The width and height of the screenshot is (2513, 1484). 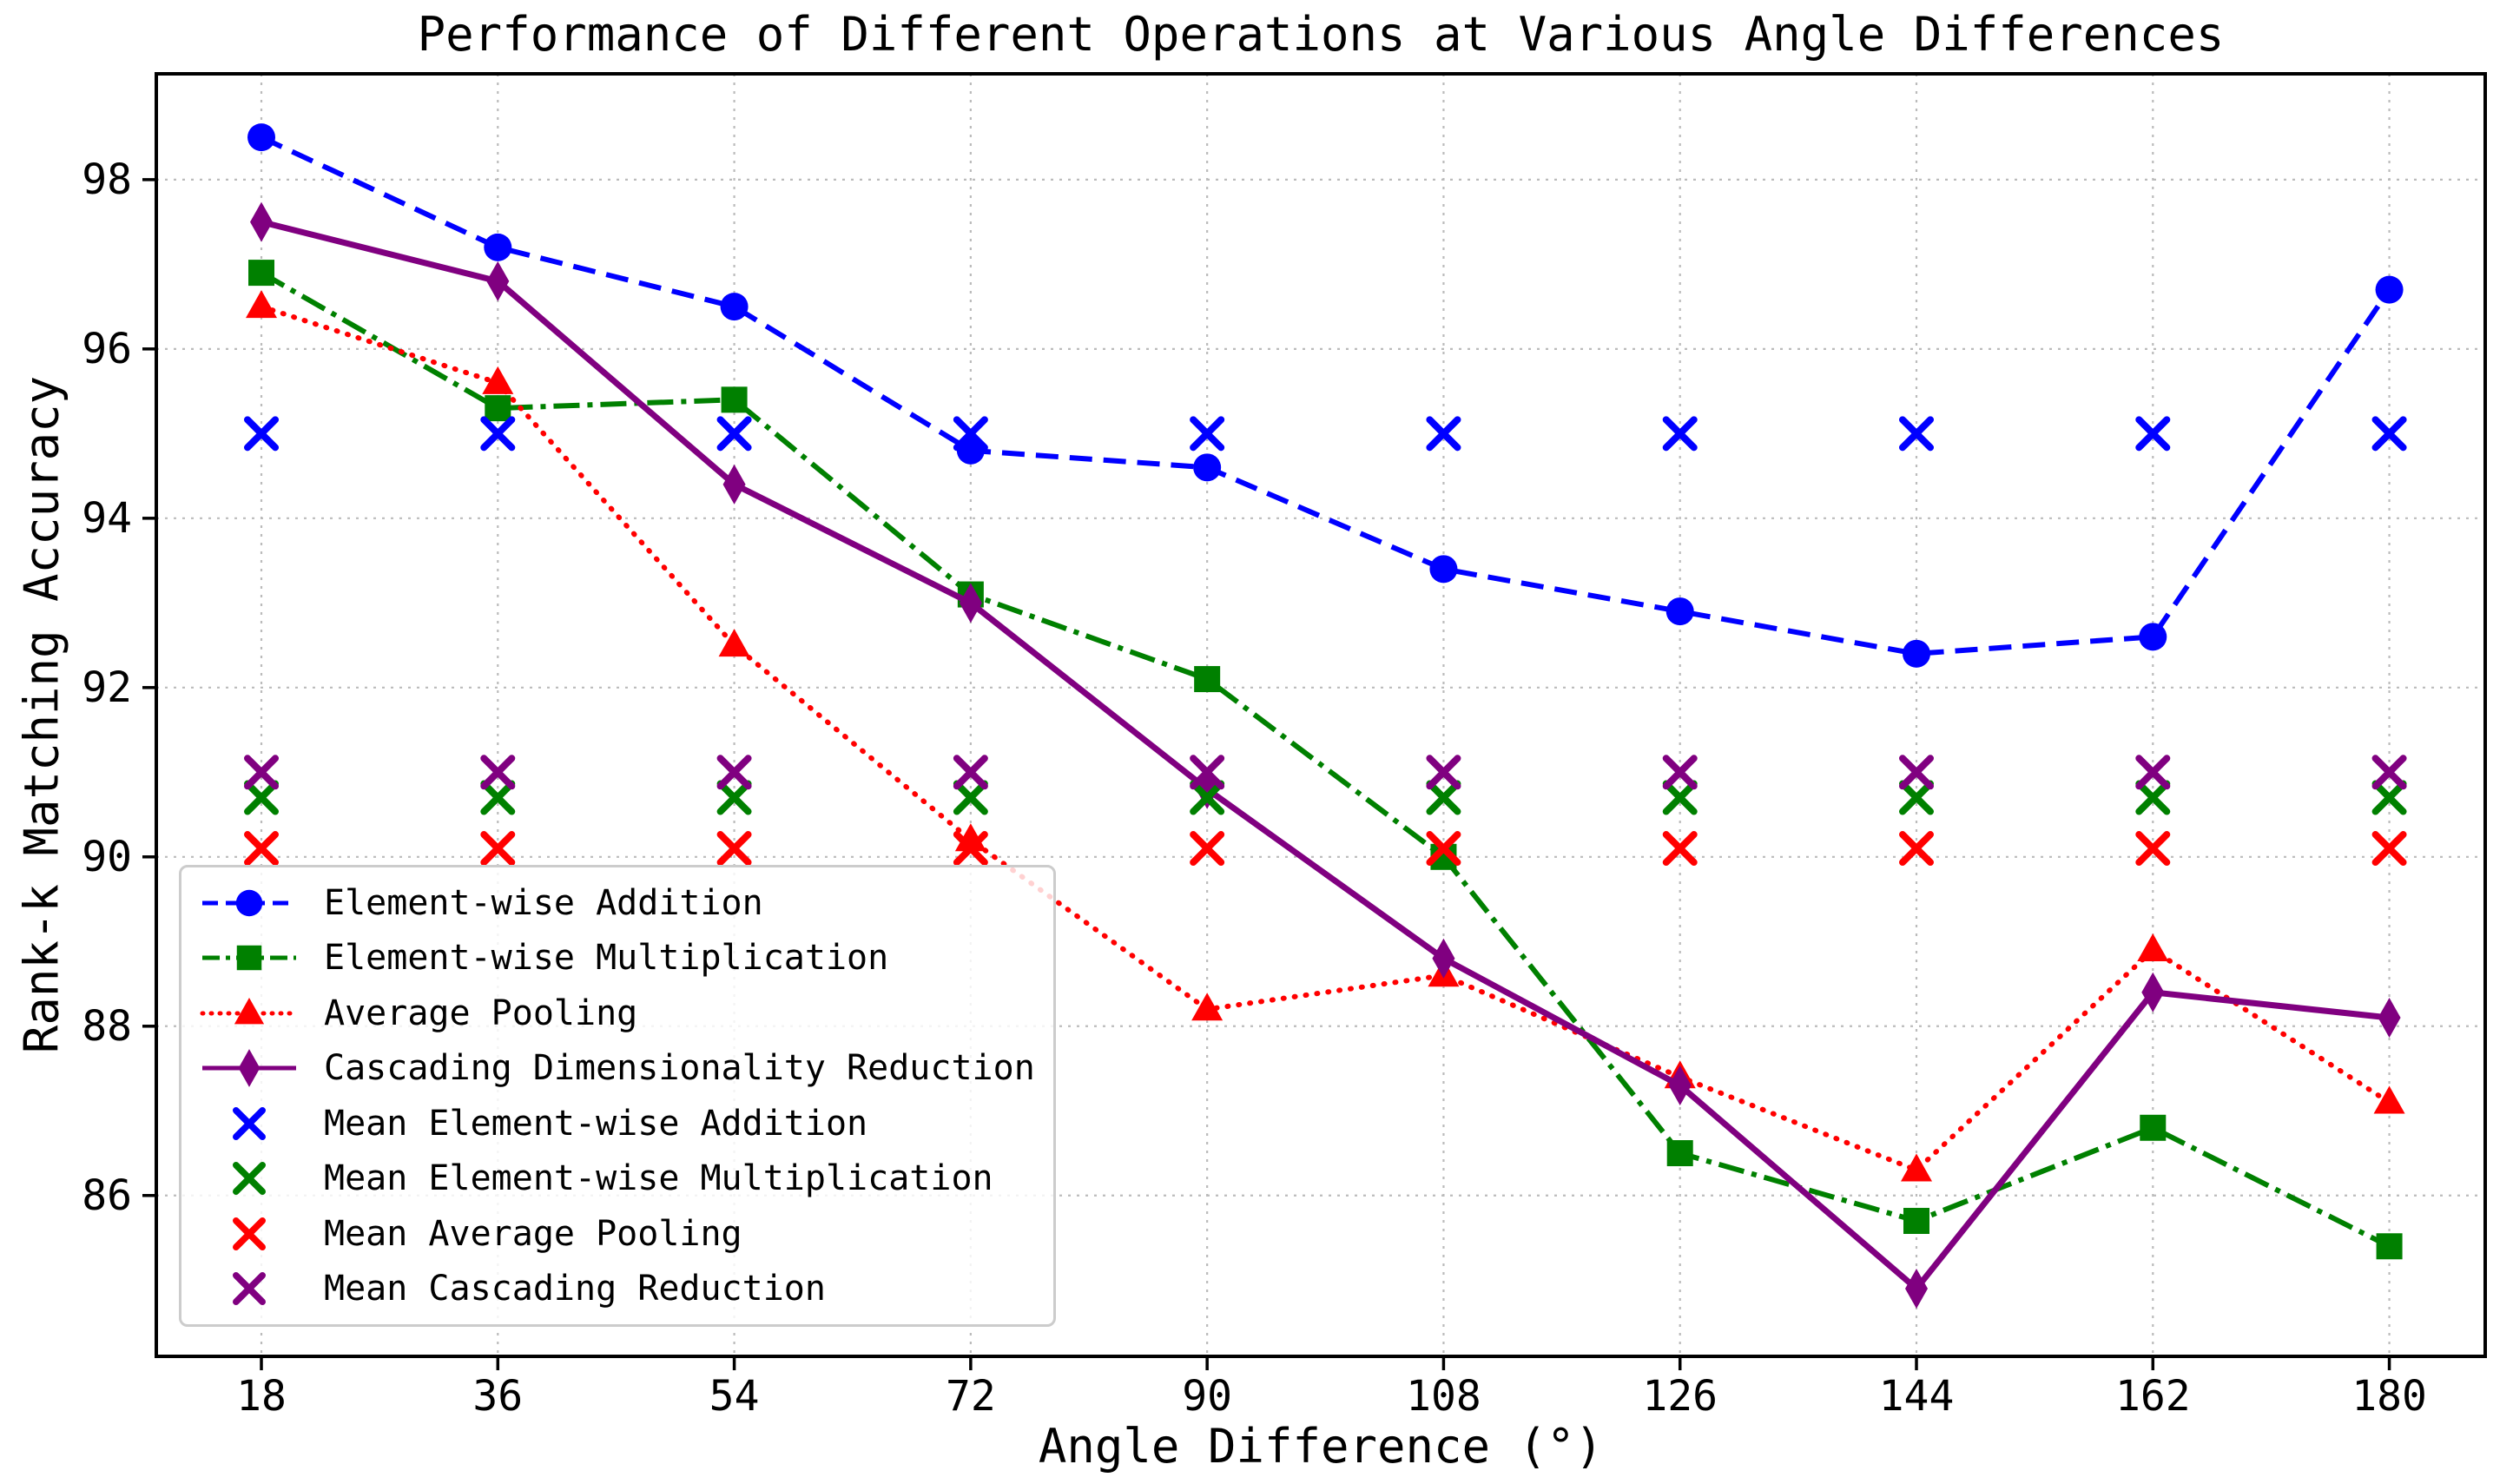 I want to click on x-tick-label: 54, so click(x=734, y=1396).